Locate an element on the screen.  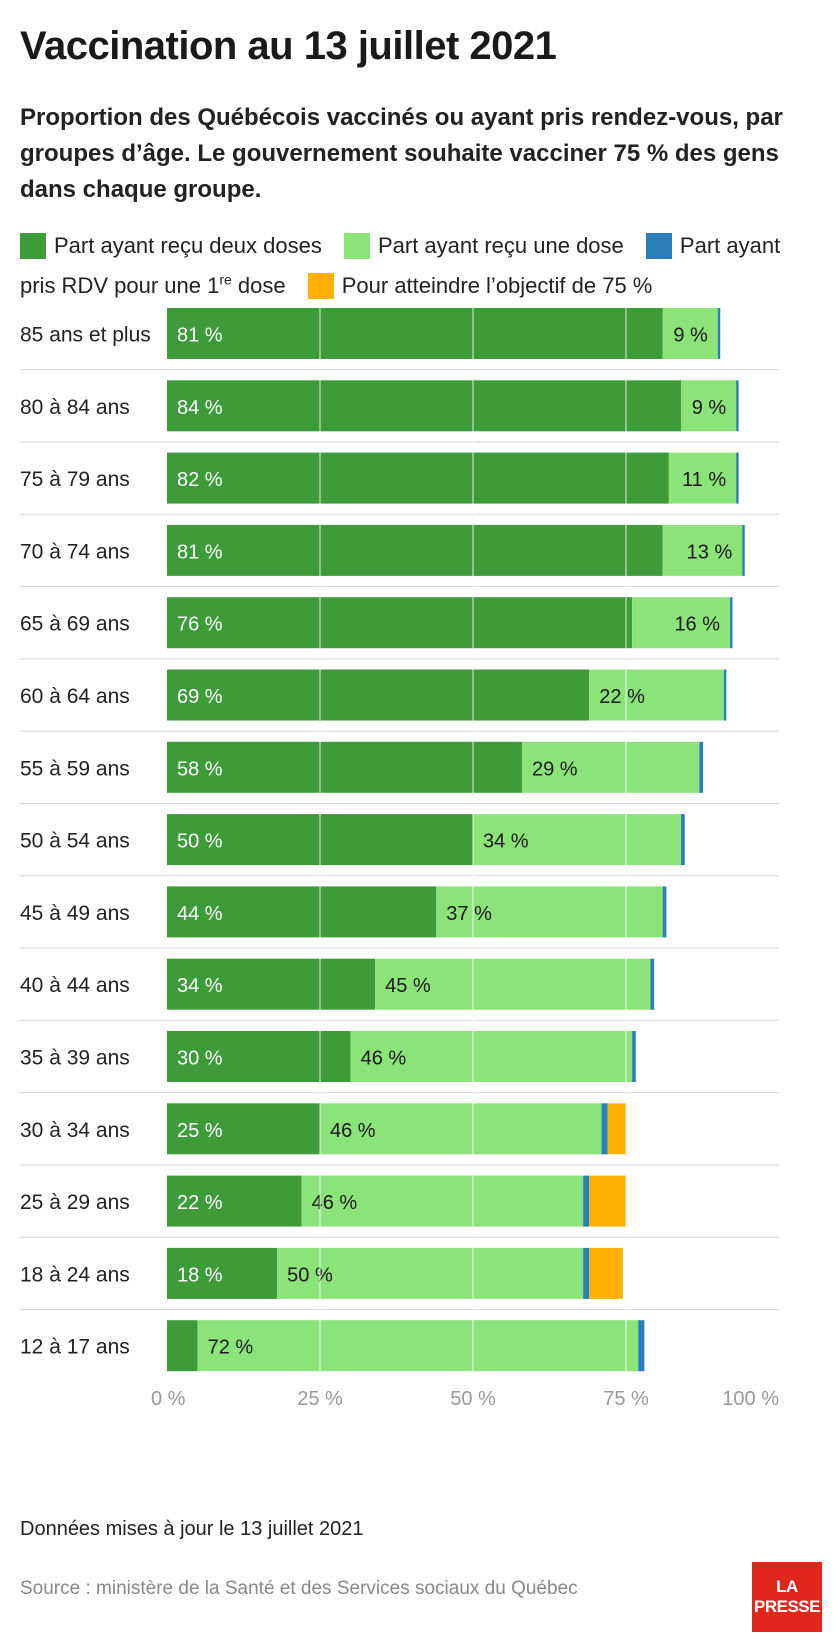
data-label-one-dose: 72 % is located at coordinates (231, 1348).